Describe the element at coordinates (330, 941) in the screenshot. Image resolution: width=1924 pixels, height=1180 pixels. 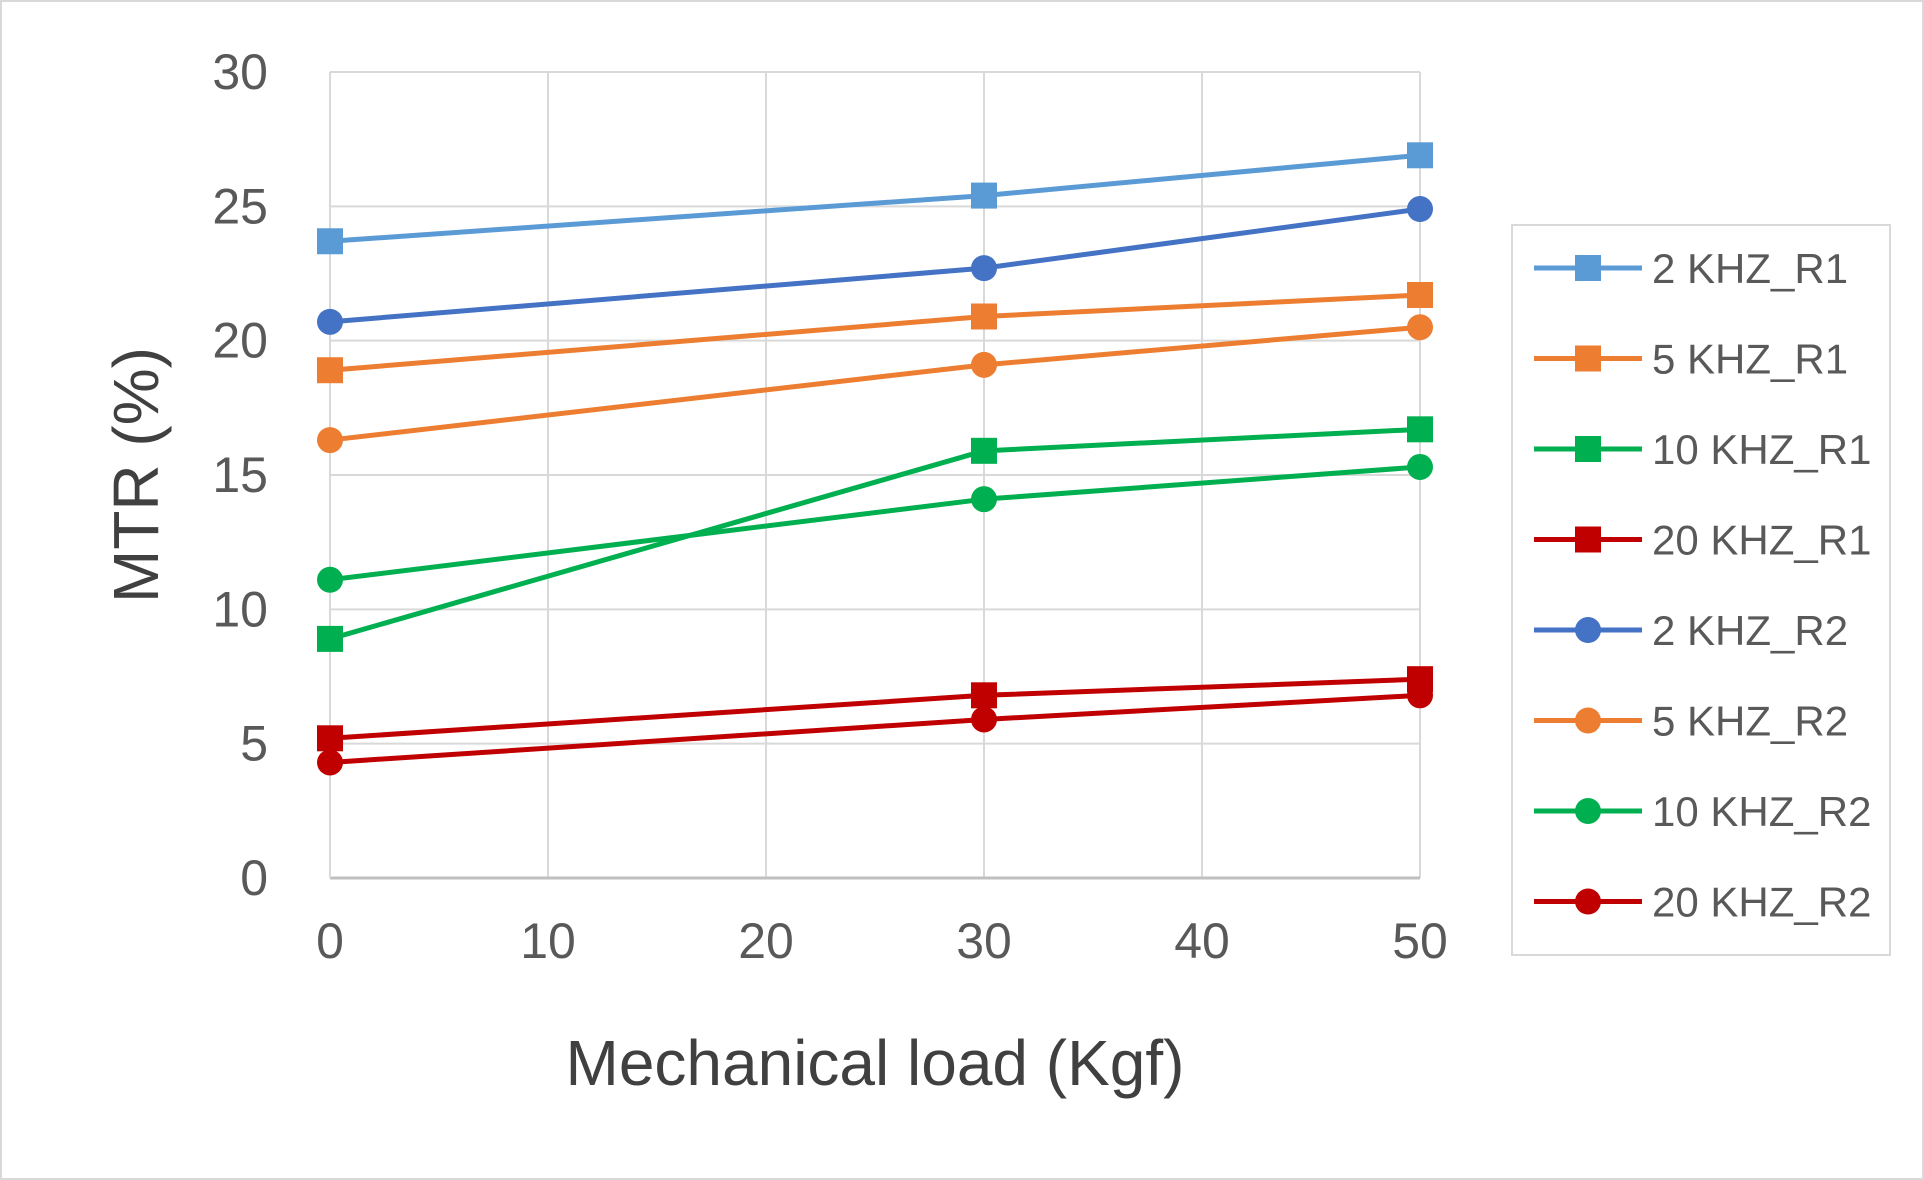
I see `x-tick-label: 0` at that location.